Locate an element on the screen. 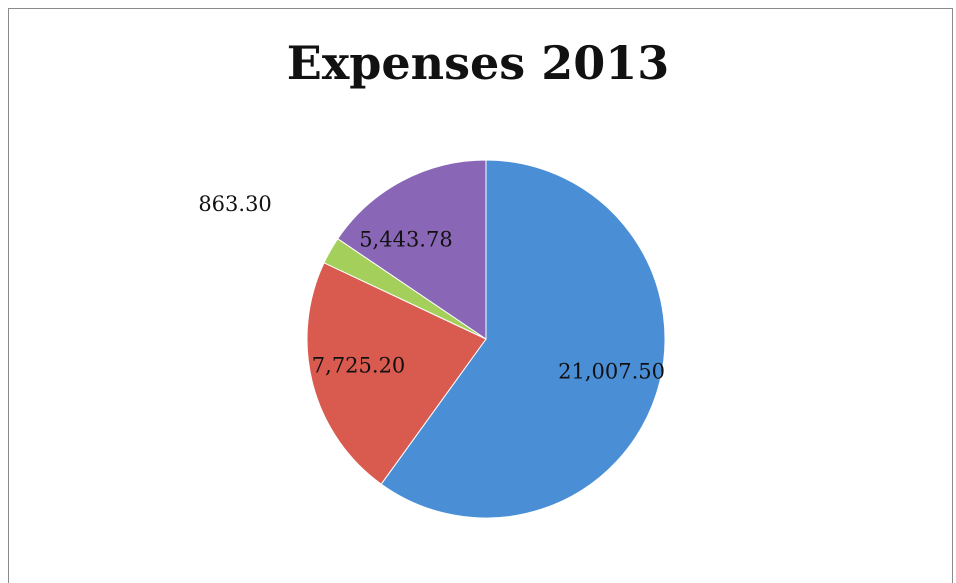  slice-value-label: 863.30 is located at coordinates (234, 204).